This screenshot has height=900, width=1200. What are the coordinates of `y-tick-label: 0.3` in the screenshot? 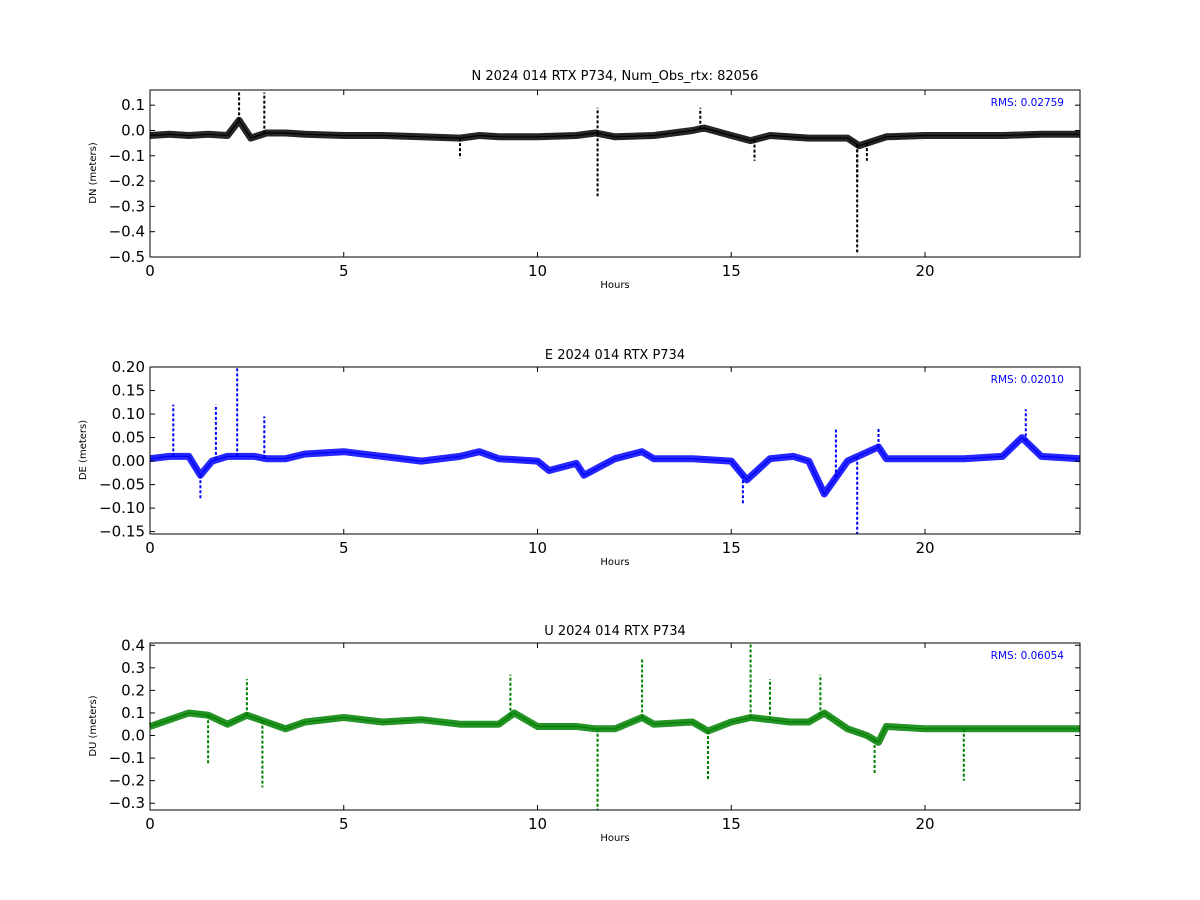 It's located at (133, 668).